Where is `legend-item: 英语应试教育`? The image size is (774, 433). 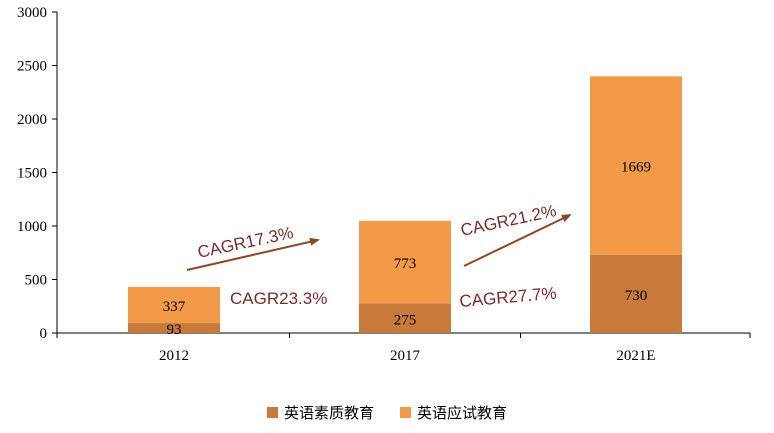
legend-item: 英语应试教育 is located at coordinates (453, 412).